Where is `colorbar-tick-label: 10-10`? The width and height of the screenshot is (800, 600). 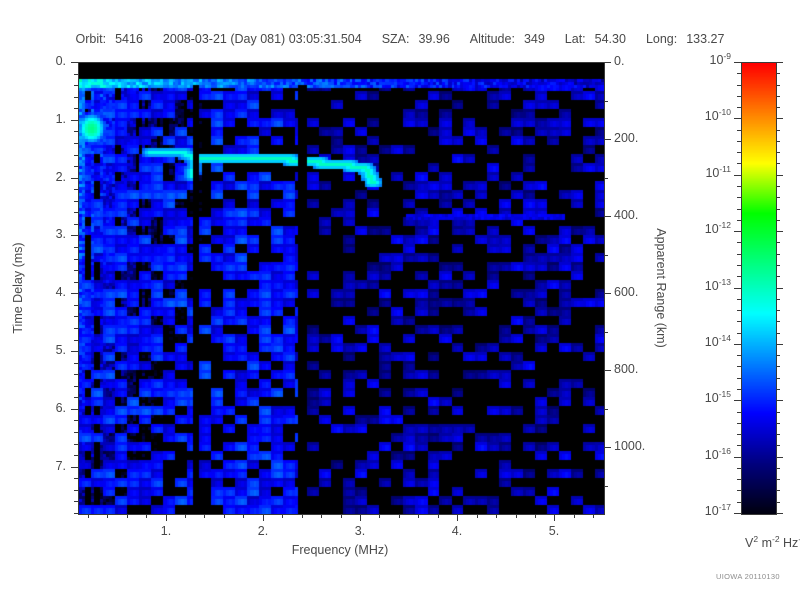 colorbar-tick-label: 10-10 is located at coordinates (705, 115).